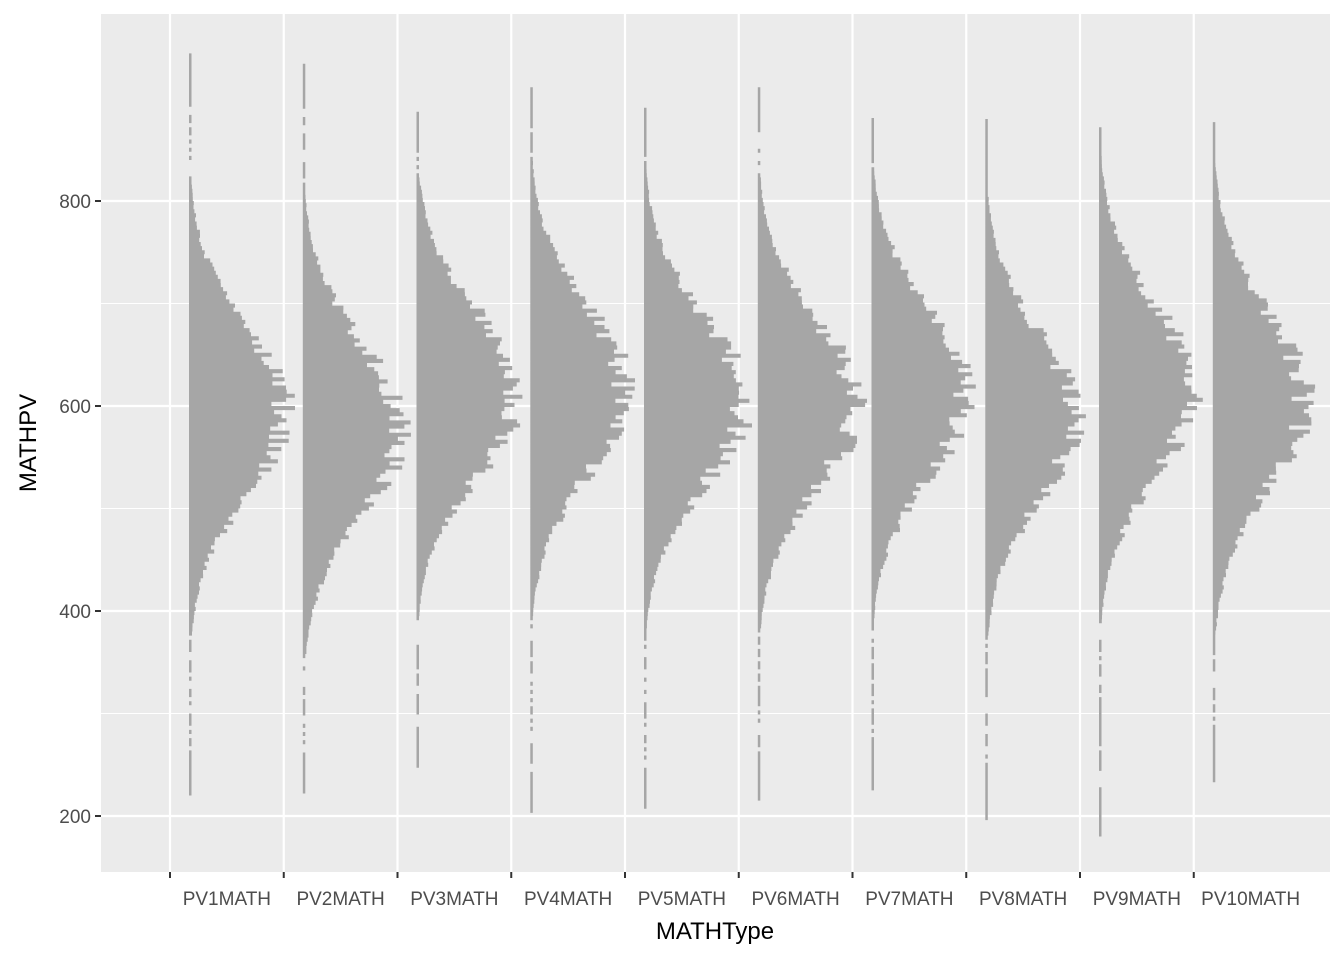 The height and width of the screenshot is (960, 1344). What do you see at coordinates (340, 899) in the screenshot?
I see `x-tick-label: PV2MATH` at bounding box center [340, 899].